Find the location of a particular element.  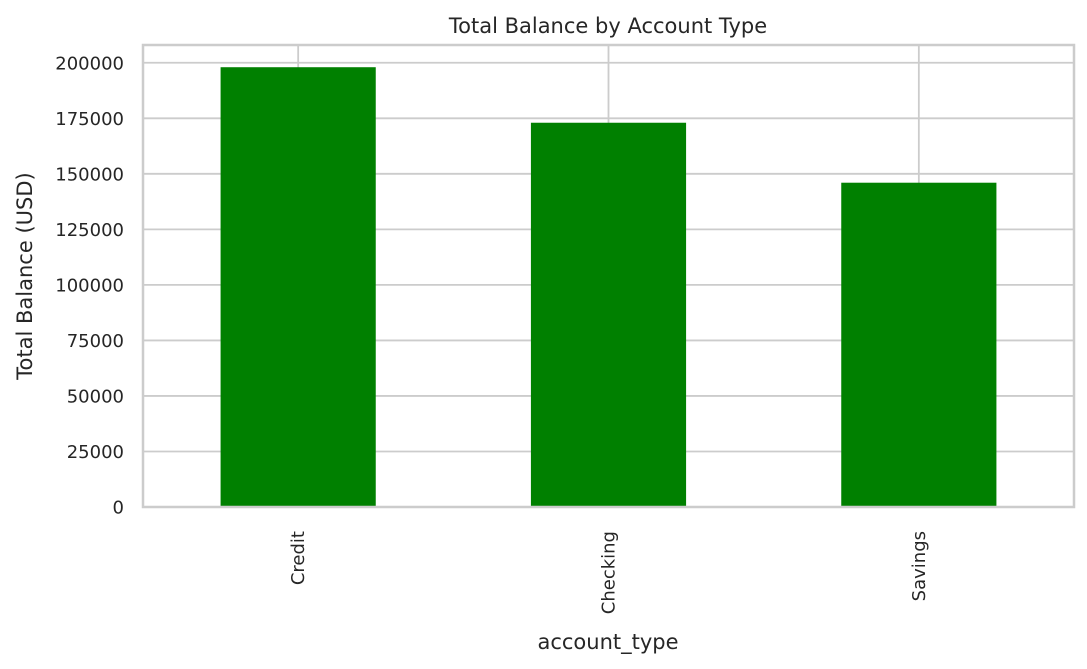

y-axis-label: Total Balance (USD) is located at coordinates (25, 276).